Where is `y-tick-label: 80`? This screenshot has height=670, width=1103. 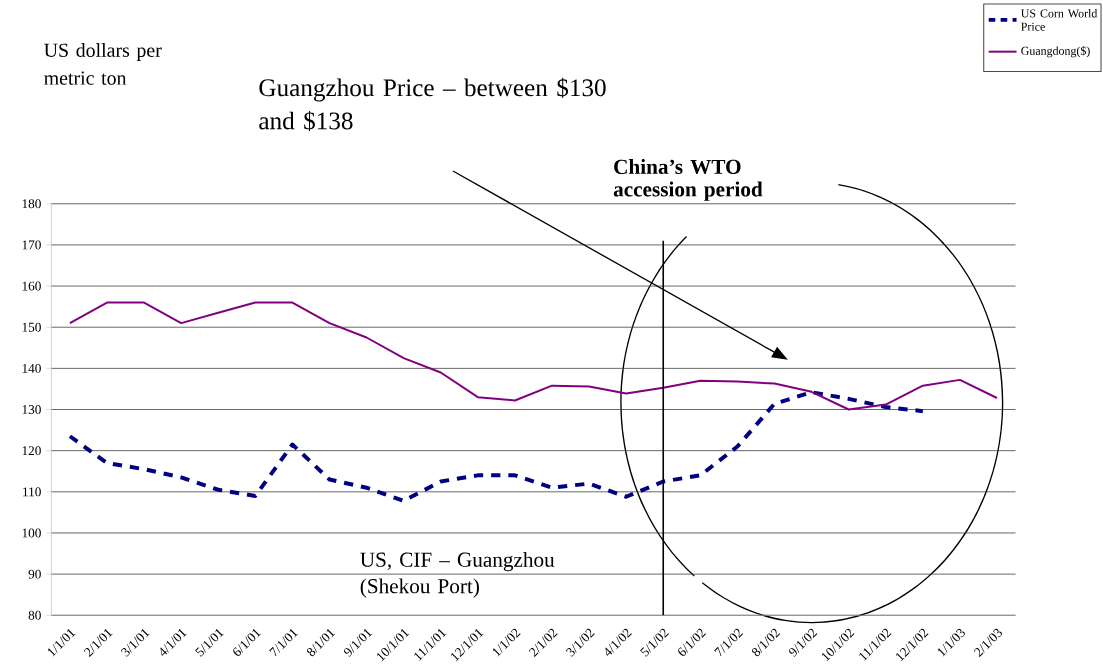
y-tick-label: 80 is located at coordinates (34, 615).